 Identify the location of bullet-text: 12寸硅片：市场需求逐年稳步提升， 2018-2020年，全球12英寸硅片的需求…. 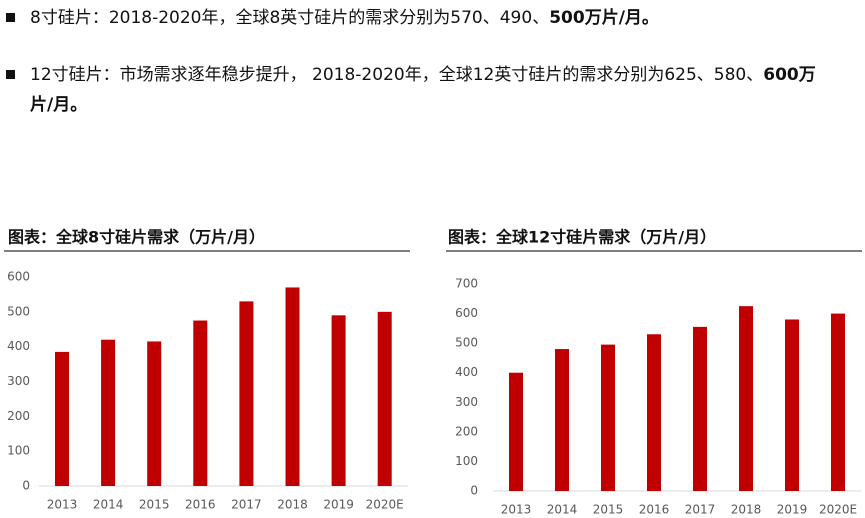
(432, 90).